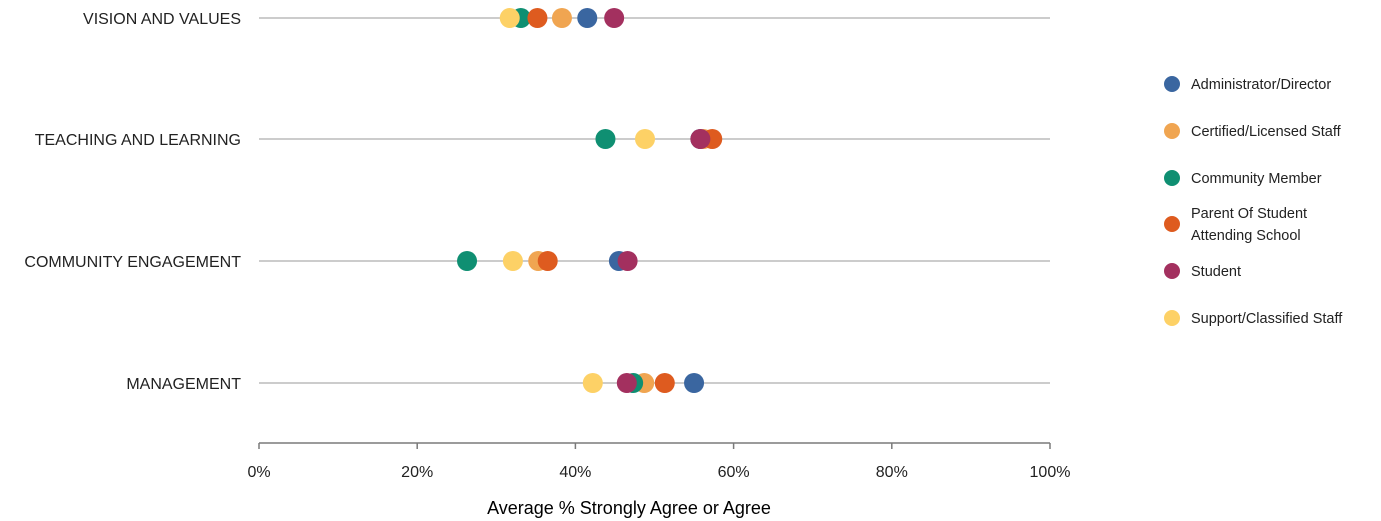  I want to click on x-axis-label: Average % Strongly Agree or Agree, so click(629, 508).